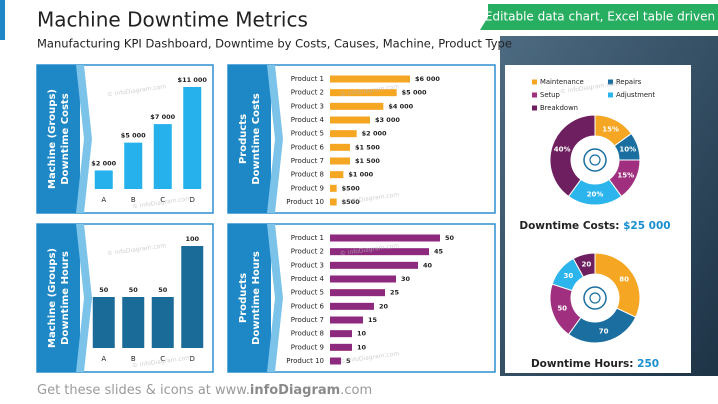 The width and height of the screenshot is (718, 404). What do you see at coordinates (427, 79) in the screenshot?
I see `value-label: $6 000` at bounding box center [427, 79].